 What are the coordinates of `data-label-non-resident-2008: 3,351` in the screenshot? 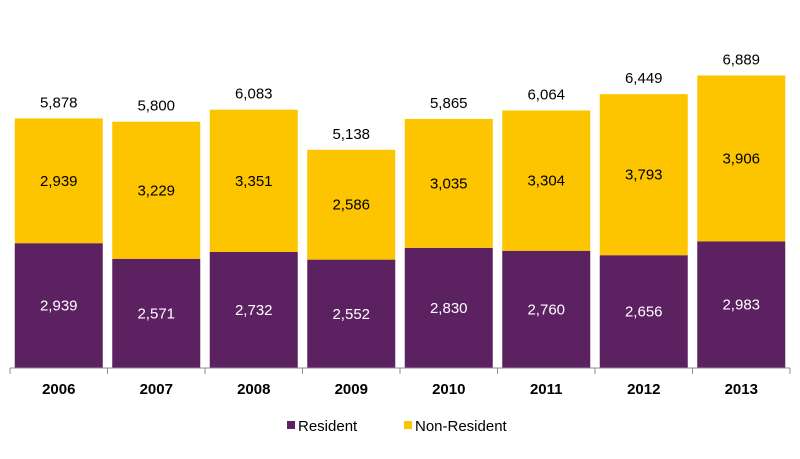 It's located at (254, 181).